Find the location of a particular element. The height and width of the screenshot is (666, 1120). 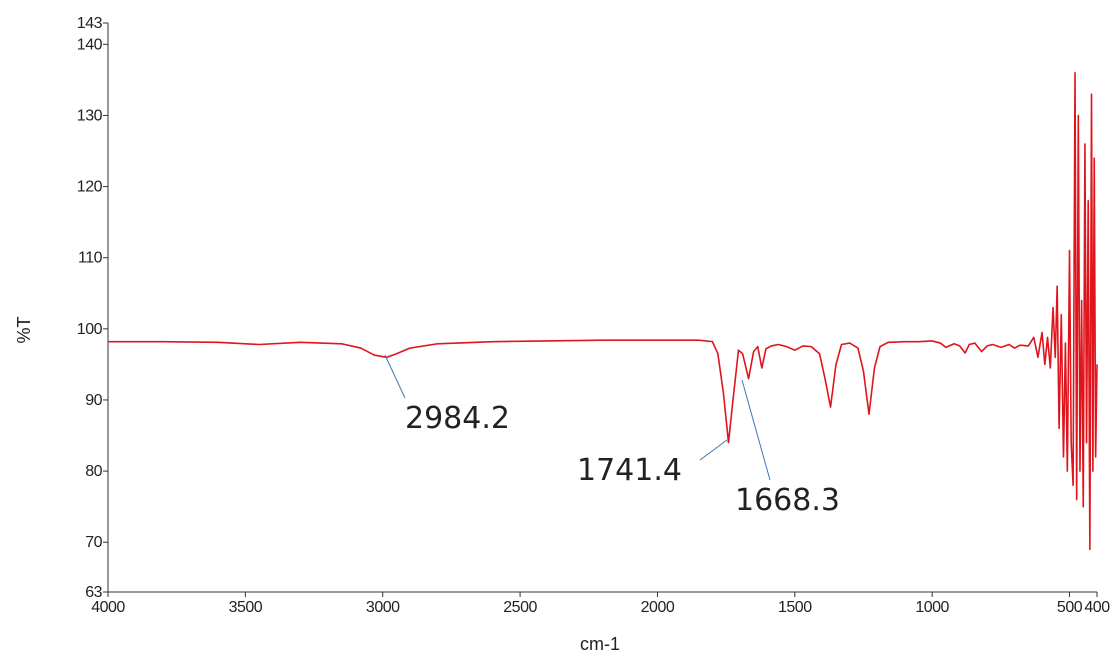

x-tick-label: 4000 is located at coordinates (108, 607).